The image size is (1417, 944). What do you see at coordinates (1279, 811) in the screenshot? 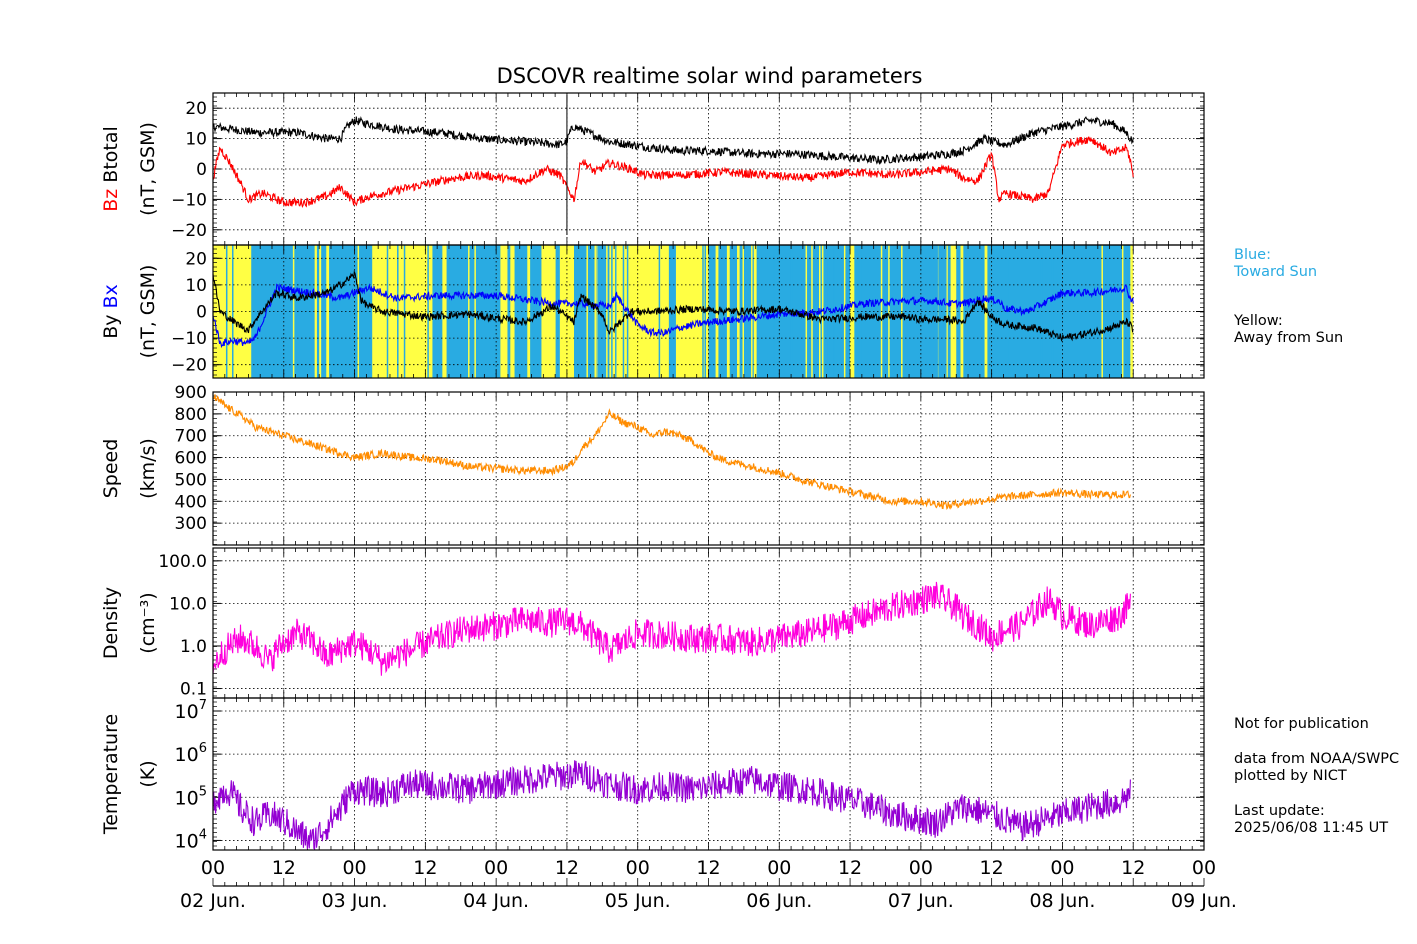
I see `last-update-label: Last update:` at bounding box center [1279, 811].